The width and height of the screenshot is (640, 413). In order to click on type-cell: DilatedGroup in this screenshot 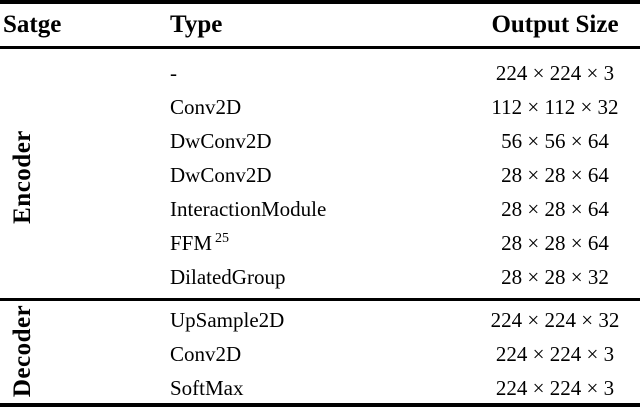, I will do `click(228, 277)`.